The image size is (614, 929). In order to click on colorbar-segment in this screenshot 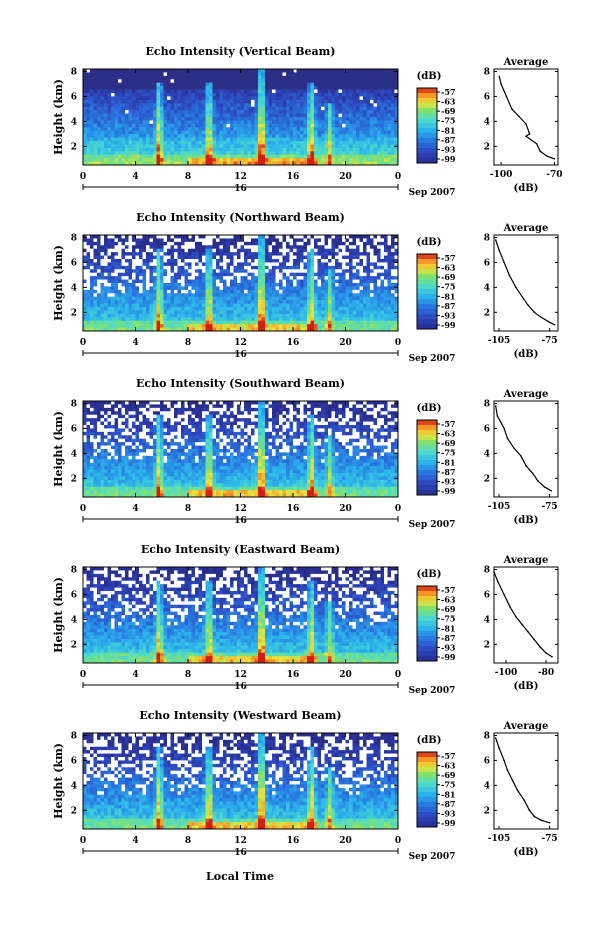, I will do `click(427, 146)`.